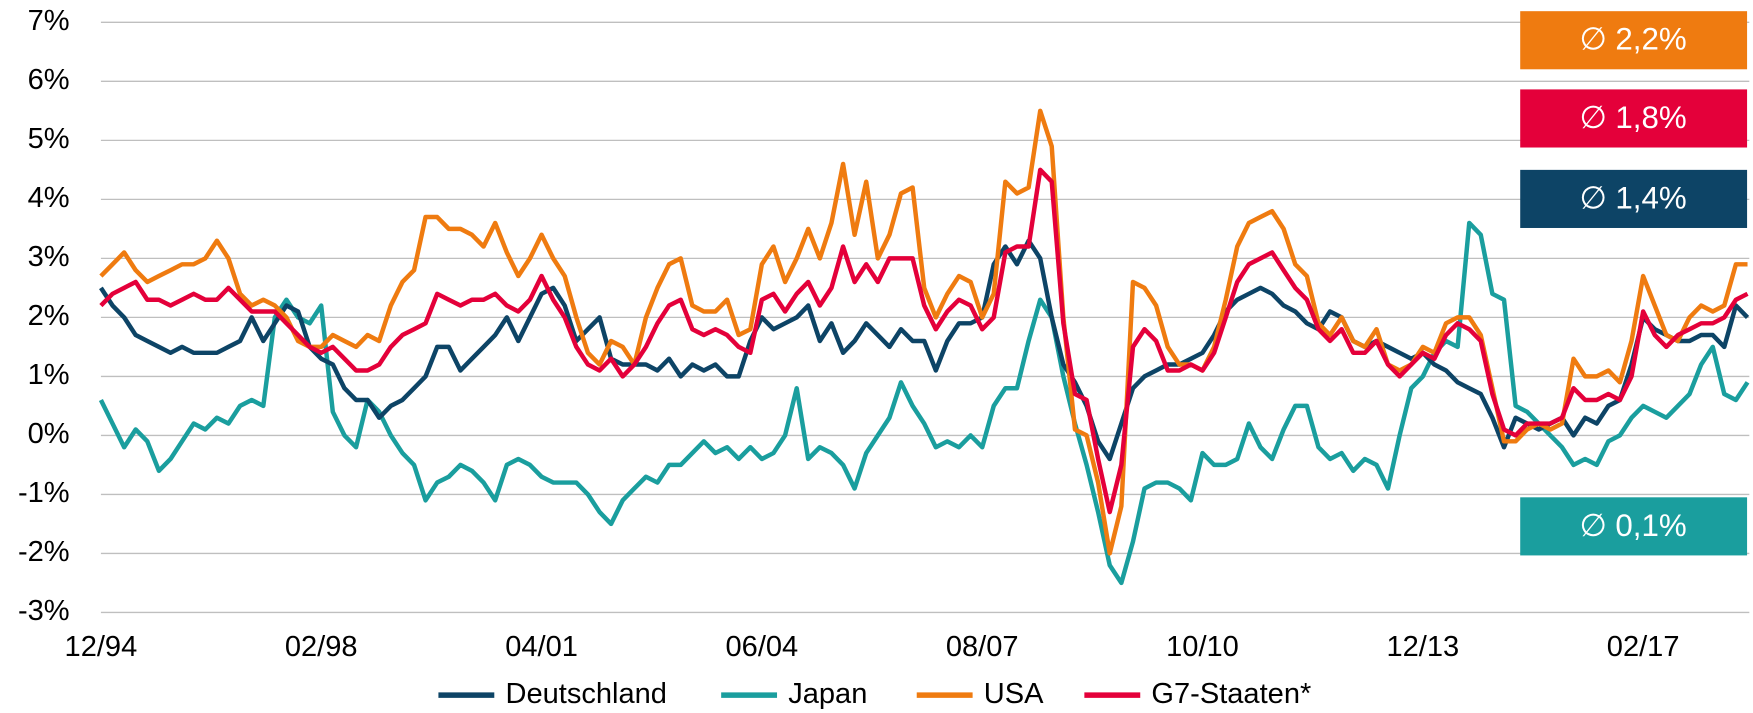 This screenshot has width=1753, height=713. Describe the element at coordinates (49, 21) in the screenshot. I see `y-tick-label: 7%` at that location.